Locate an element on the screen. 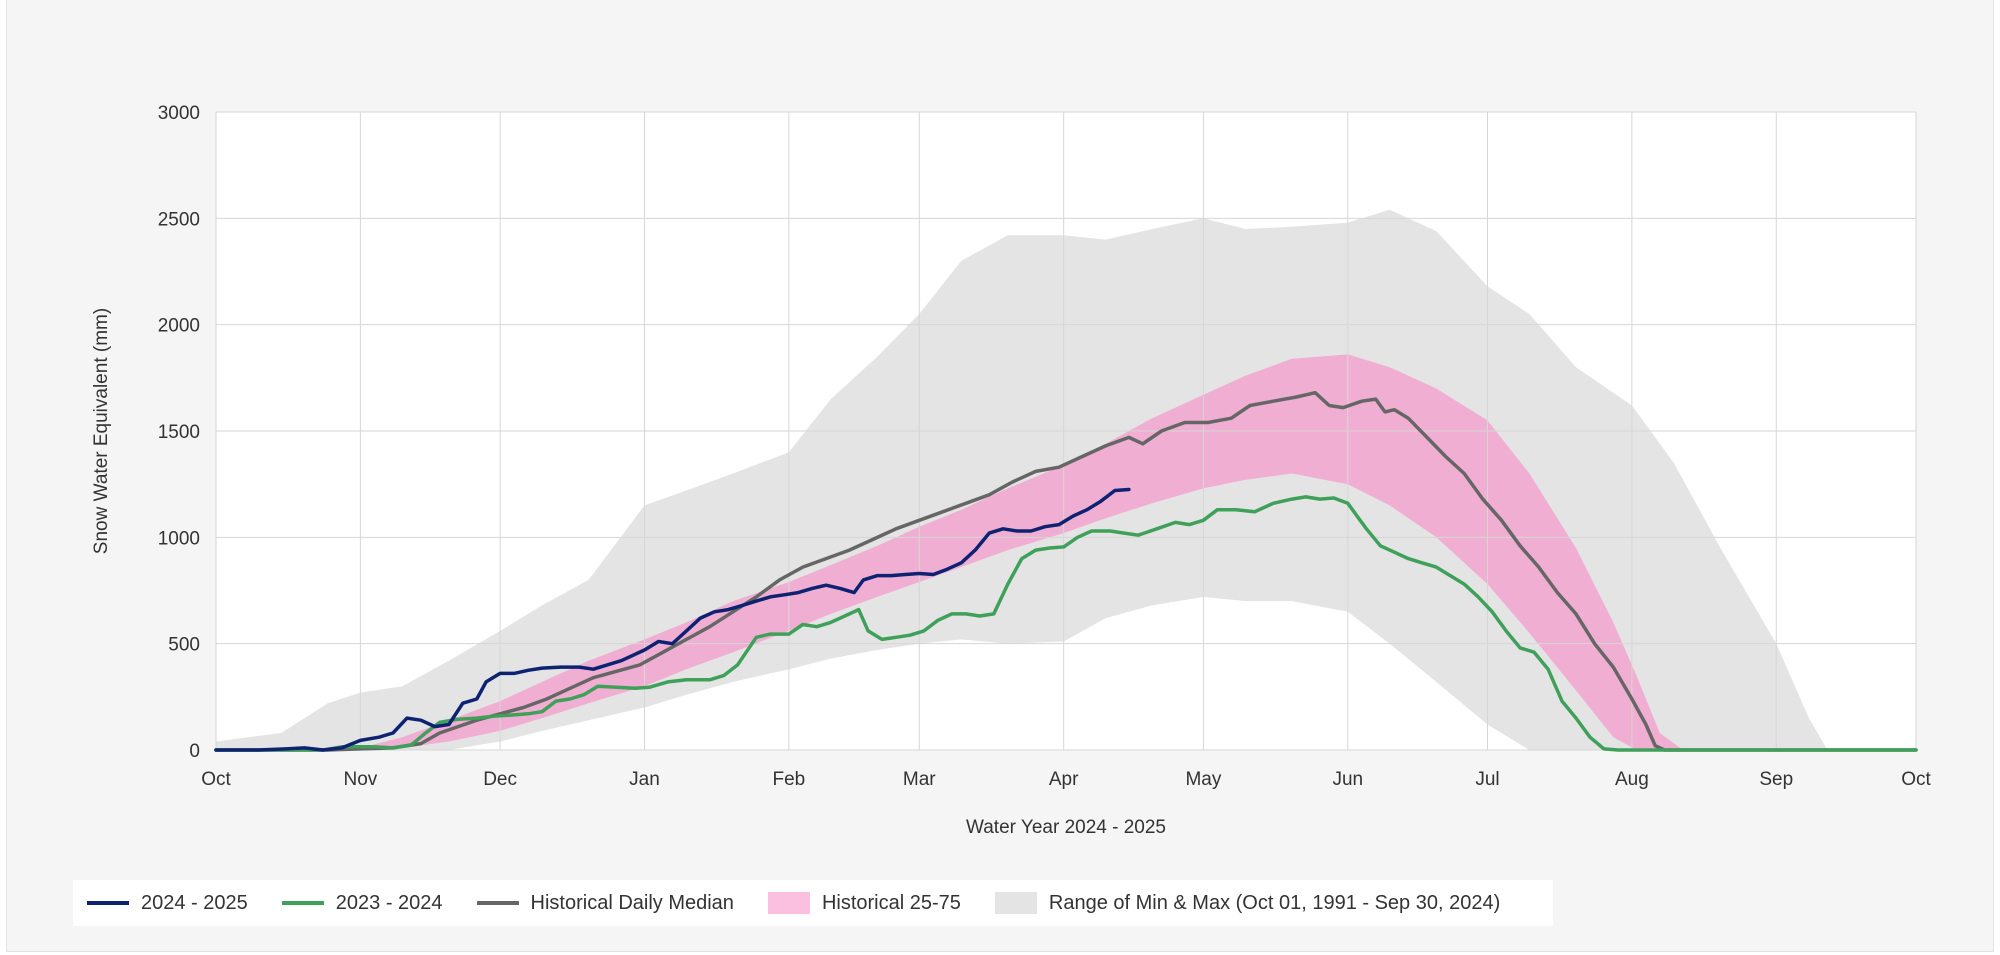 Image resolution: width=2000 pixels, height=955 pixels. y-tick-labels: 0 500 1000 1500 2000 2500 3000 is located at coordinates (179, 432).